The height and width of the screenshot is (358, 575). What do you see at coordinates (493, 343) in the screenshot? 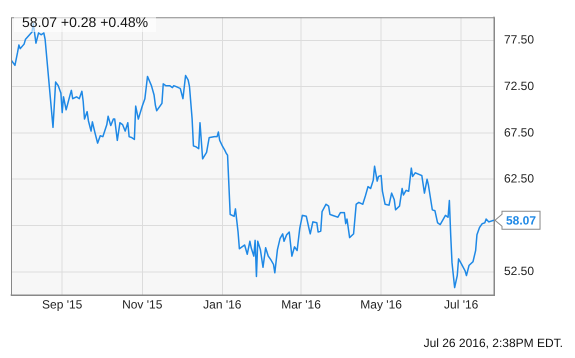
I see `text: Jul 26 2016, 2:38PM EDT.` at bounding box center [493, 343].